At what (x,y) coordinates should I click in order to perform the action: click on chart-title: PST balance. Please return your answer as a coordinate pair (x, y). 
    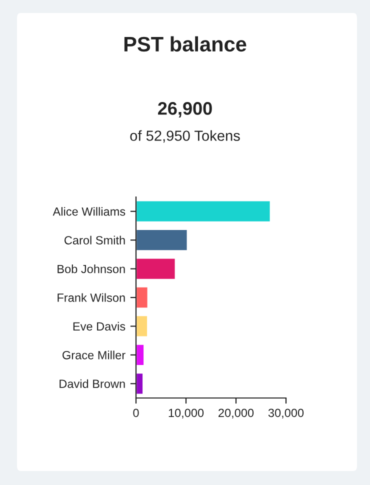
    Looking at the image, I should click on (185, 44).